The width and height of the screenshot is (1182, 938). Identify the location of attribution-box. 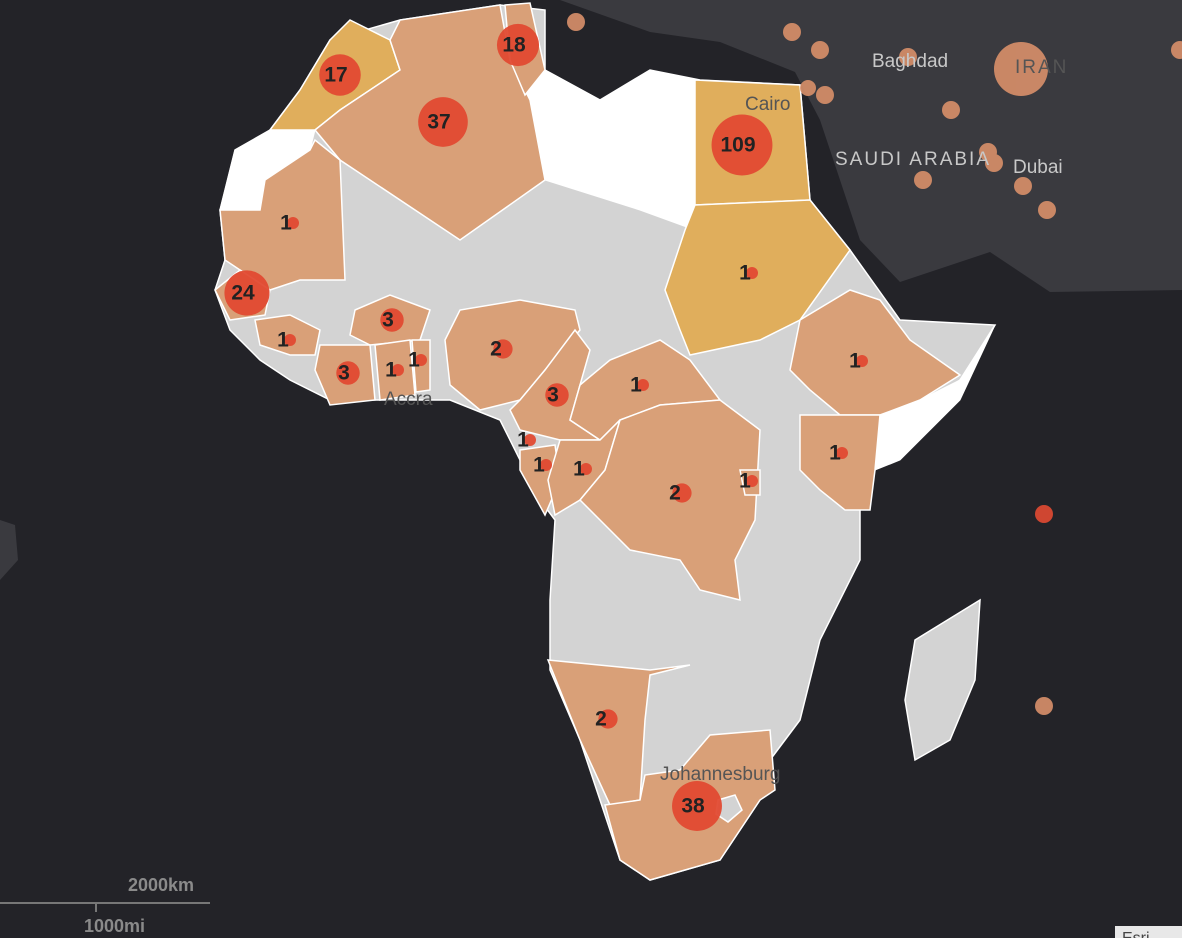
(1148, 932).